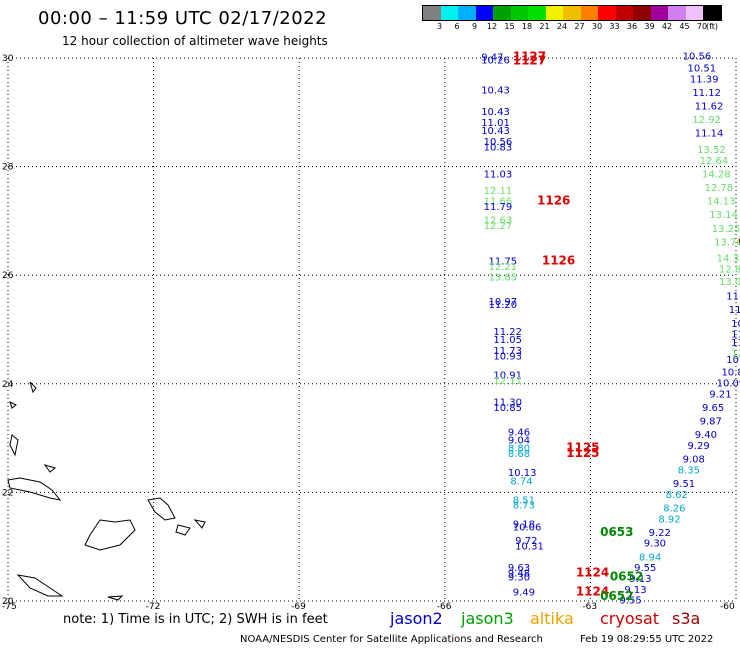 Image resolution: width=740 pixels, height=650 pixels. I want to click on wave-height-value: 10.85, so click(507, 408).